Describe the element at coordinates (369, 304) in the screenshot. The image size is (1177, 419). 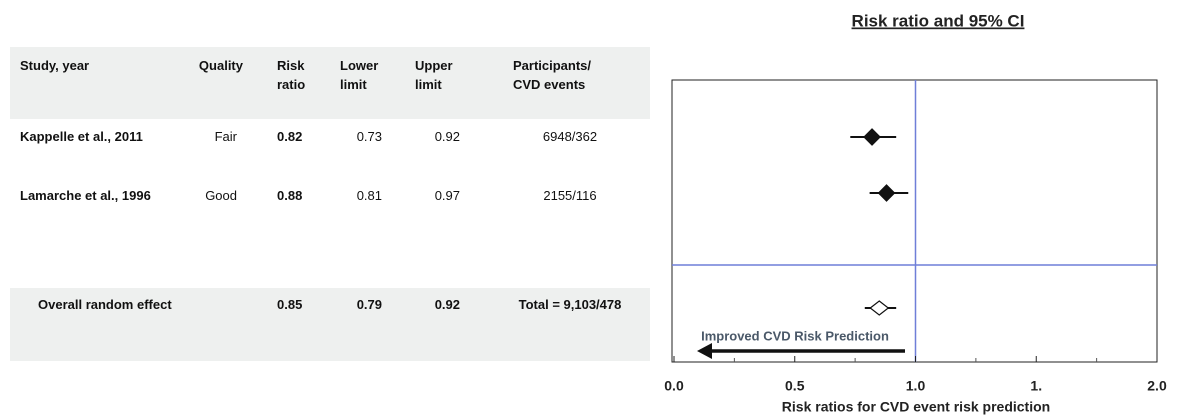
I see `summary-cell: 0.79` at that location.